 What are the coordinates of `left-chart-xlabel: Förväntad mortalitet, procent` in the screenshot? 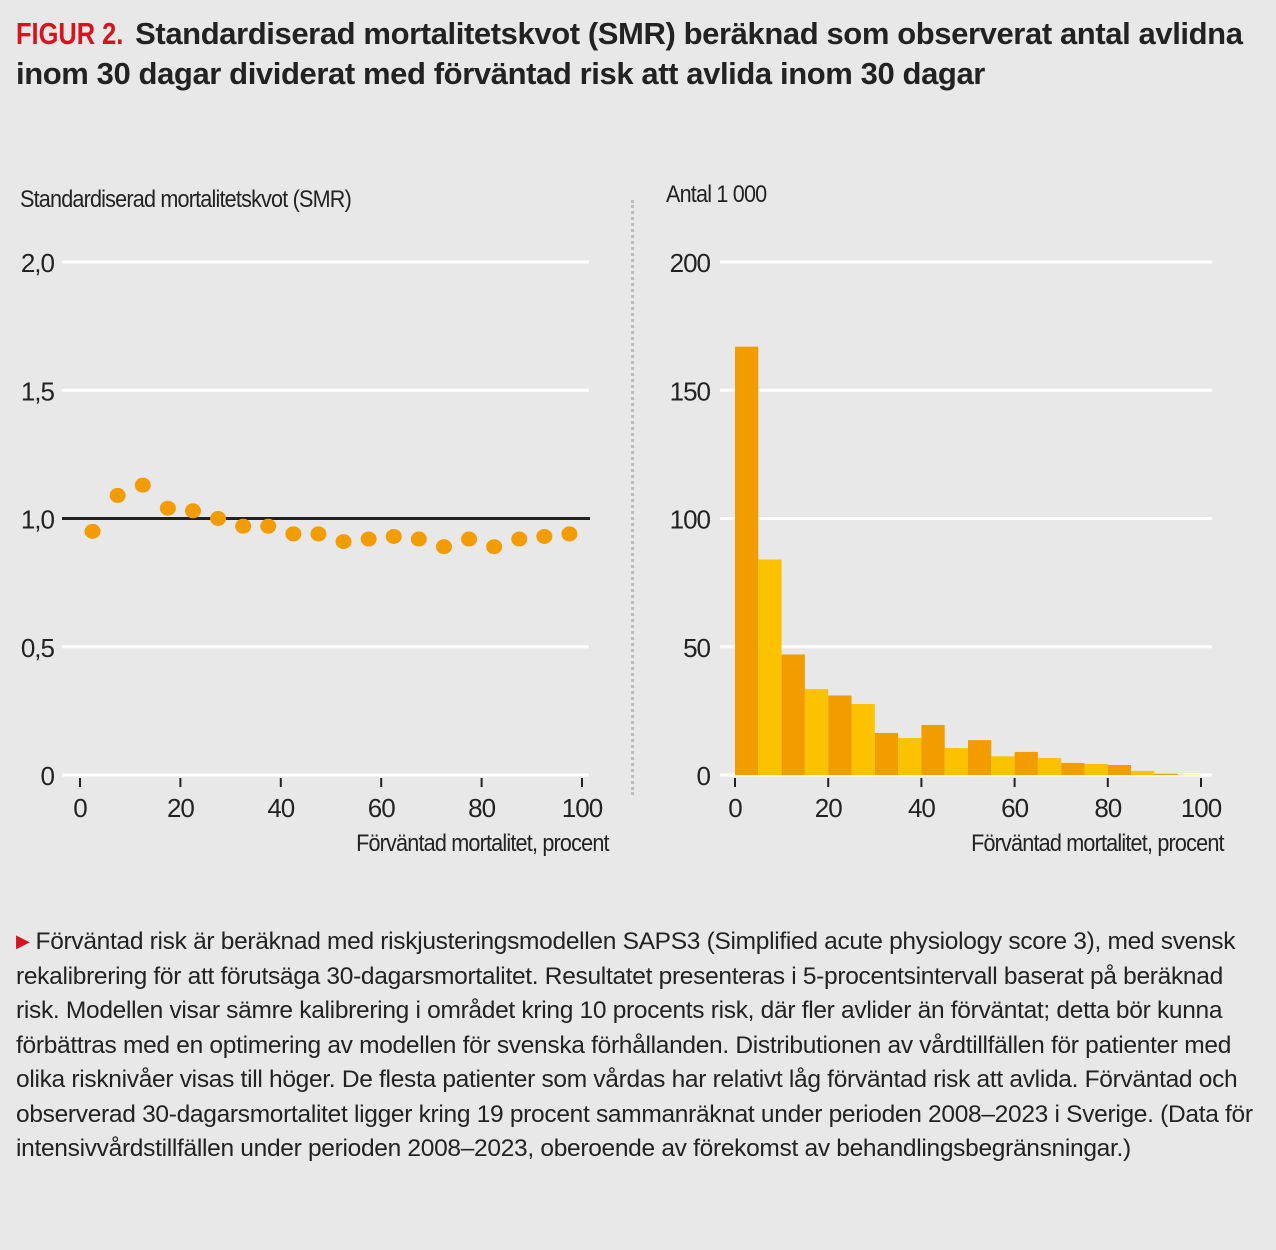 It's located at (482, 843).